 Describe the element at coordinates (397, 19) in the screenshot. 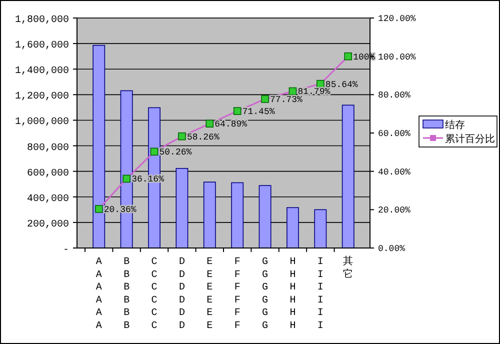

I see `y2-tick-label: 120.00%` at that location.